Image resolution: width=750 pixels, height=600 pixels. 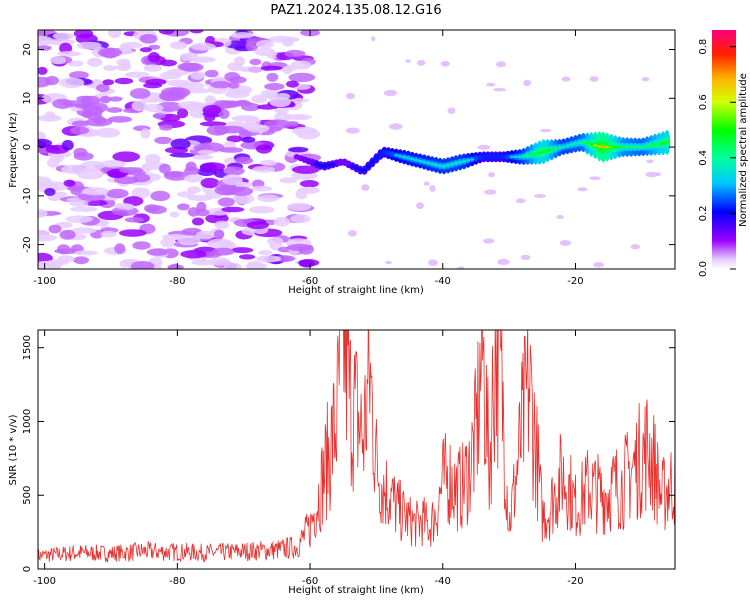 I want to click on figure-title: PAZ1.2024.135.08.12.G16, so click(x=355, y=10).